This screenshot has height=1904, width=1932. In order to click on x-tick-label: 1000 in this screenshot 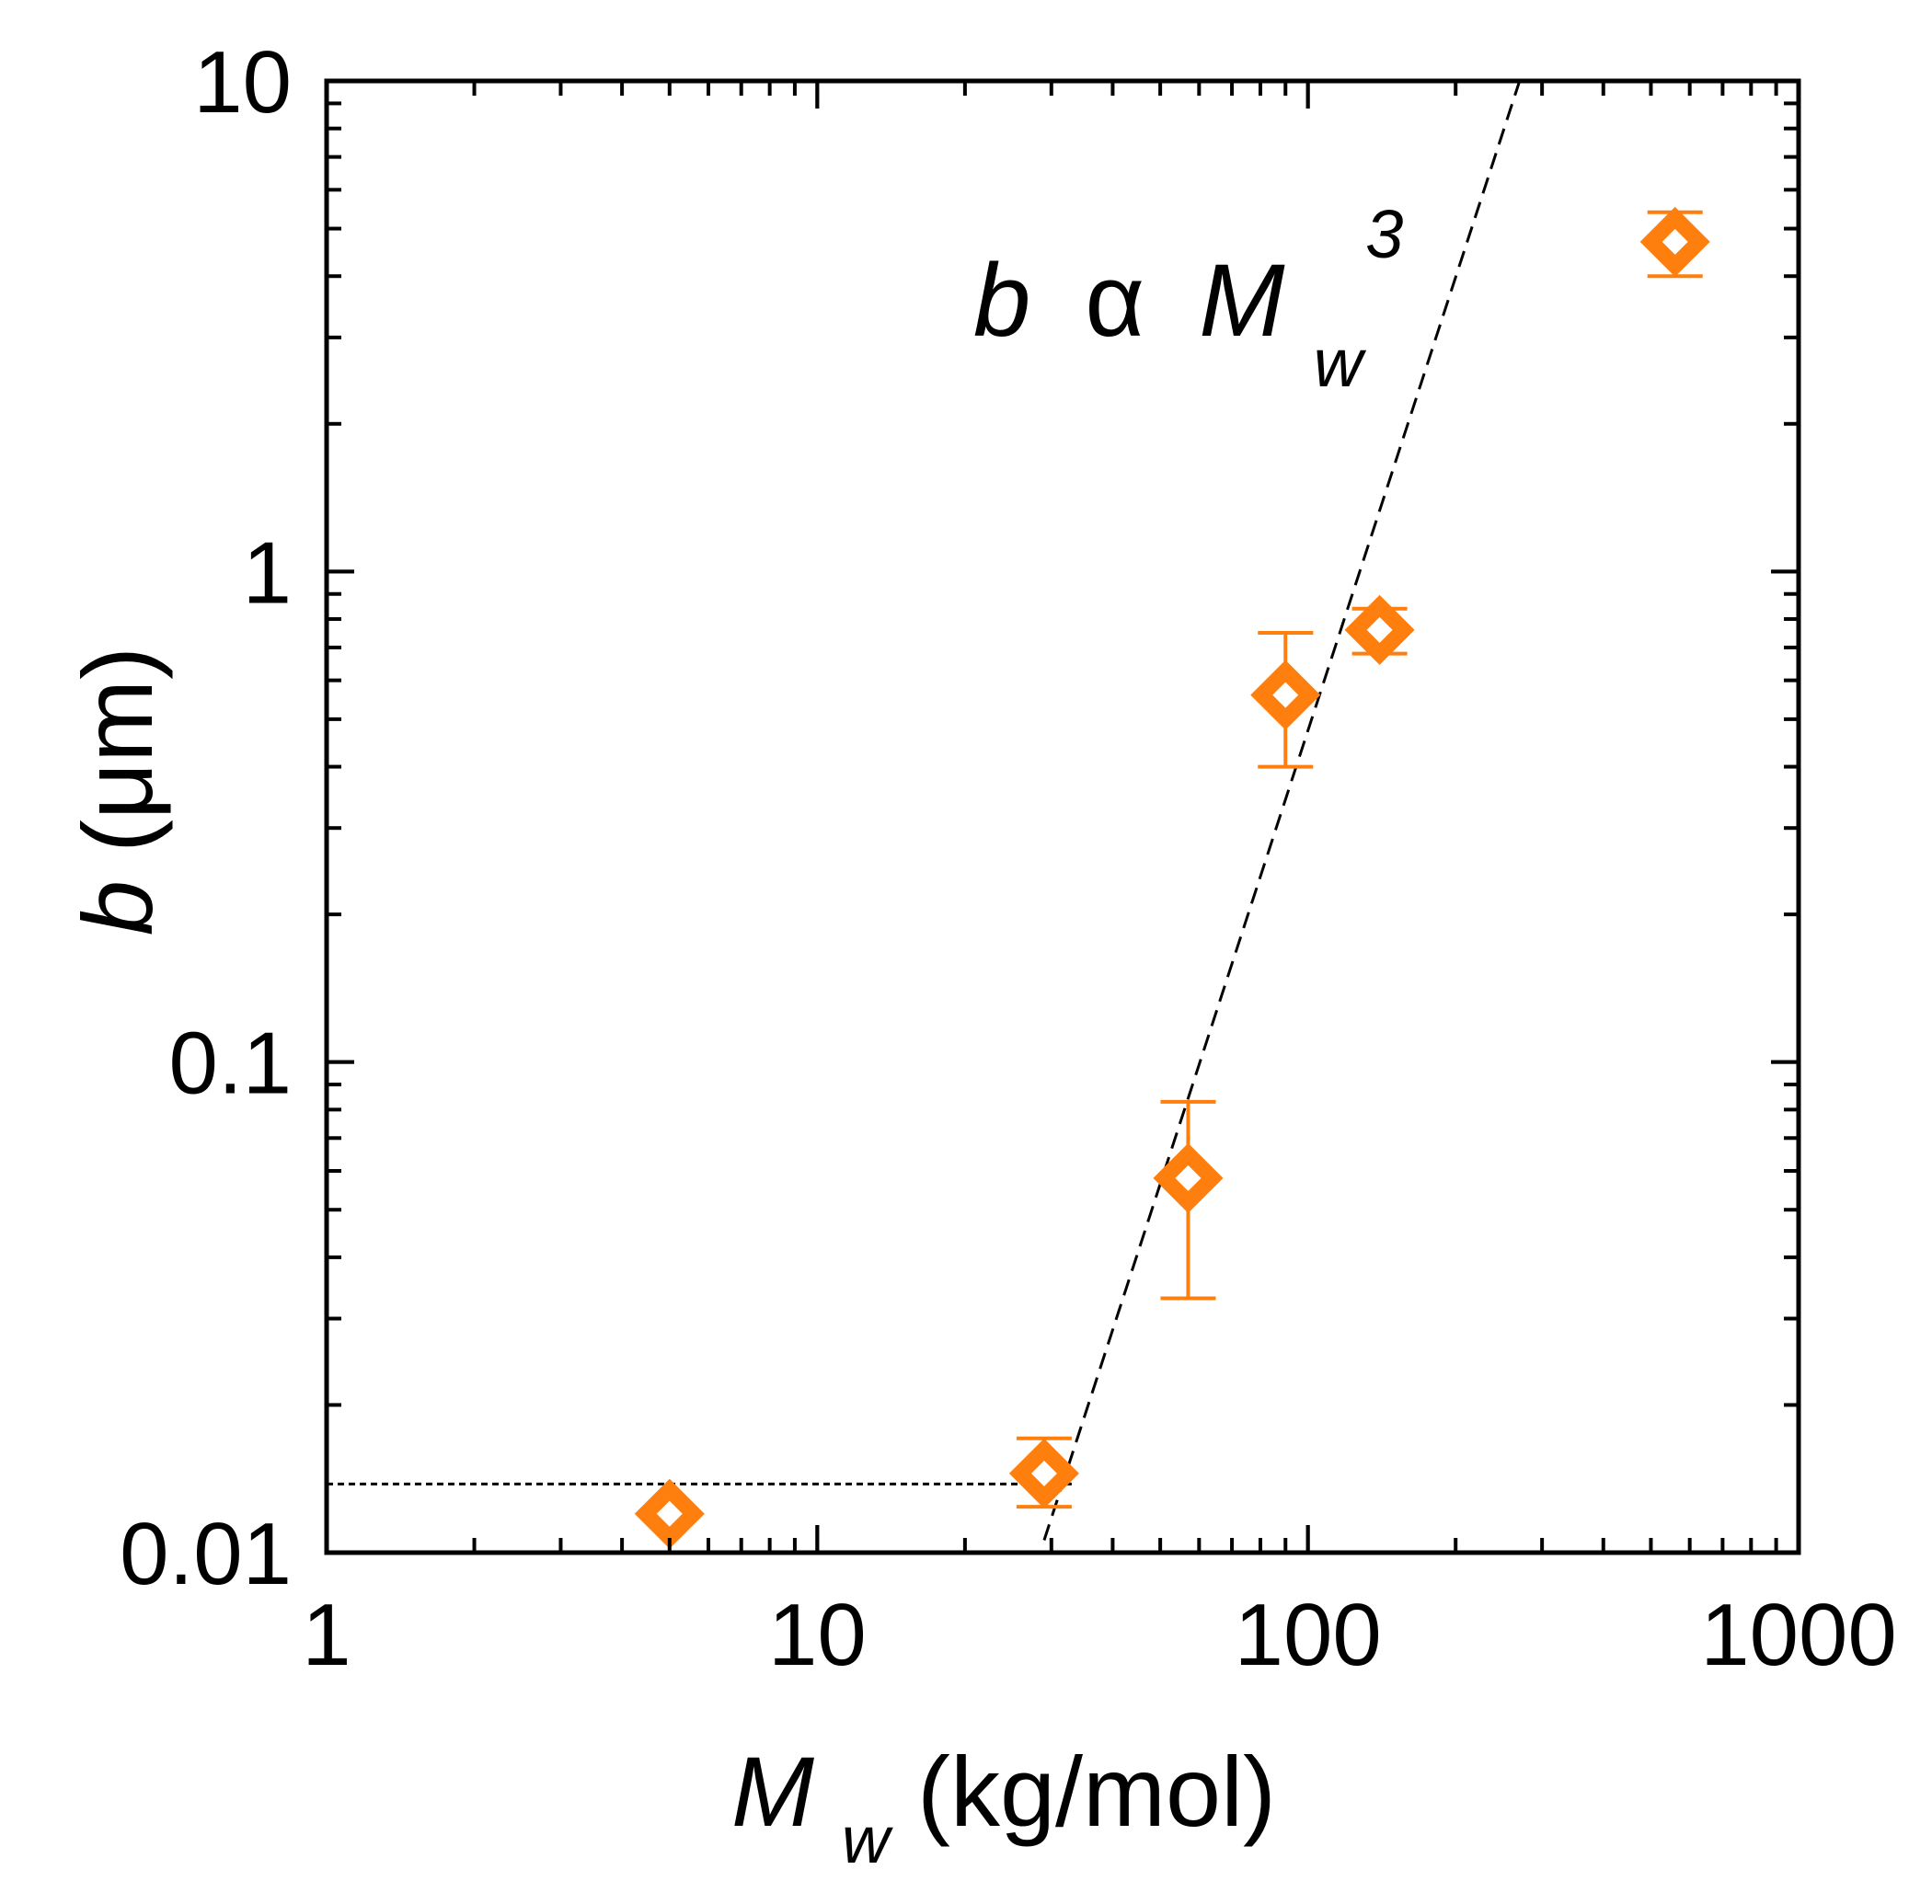, I will do `click(1798, 1635)`.